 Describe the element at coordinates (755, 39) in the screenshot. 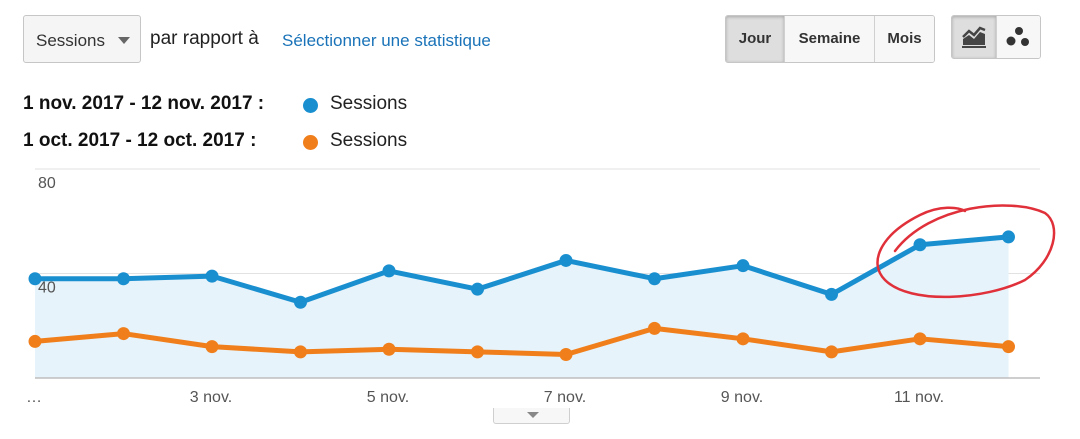

I see `period-day-button: Jour` at that location.